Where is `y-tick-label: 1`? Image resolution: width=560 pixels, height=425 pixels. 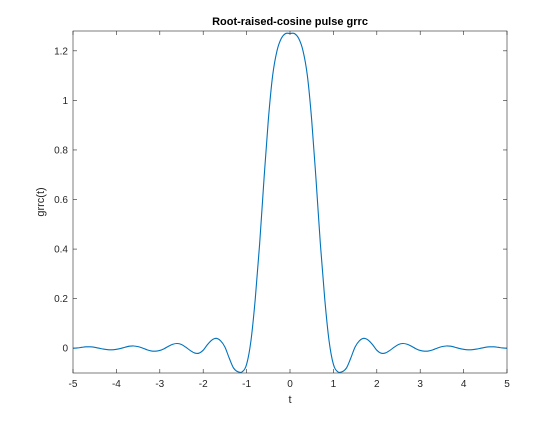
y-tick-label: 1 is located at coordinates (65, 101).